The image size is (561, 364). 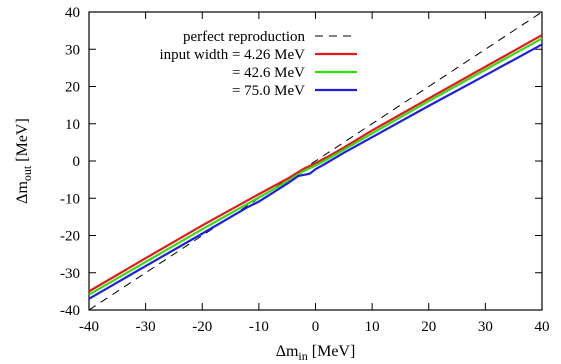 What do you see at coordinates (146, 327) in the screenshot?
I see `x-tick-label: -30` at bounding box center [146, 327].